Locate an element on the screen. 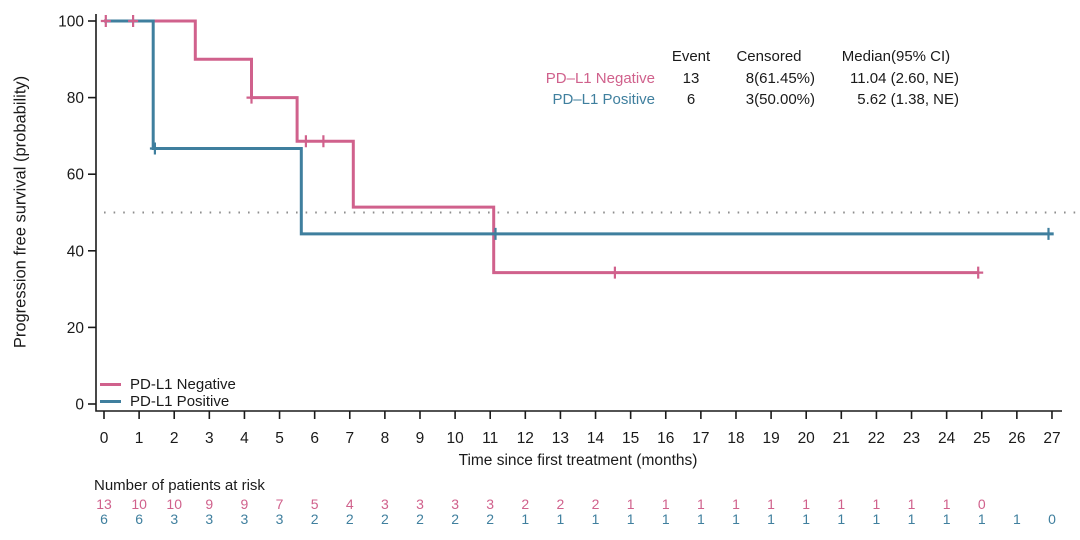 Image resolution: width=1080 pixels, height=540 pixels. x-tick-label: 19 is located at coordinates (770, 438).